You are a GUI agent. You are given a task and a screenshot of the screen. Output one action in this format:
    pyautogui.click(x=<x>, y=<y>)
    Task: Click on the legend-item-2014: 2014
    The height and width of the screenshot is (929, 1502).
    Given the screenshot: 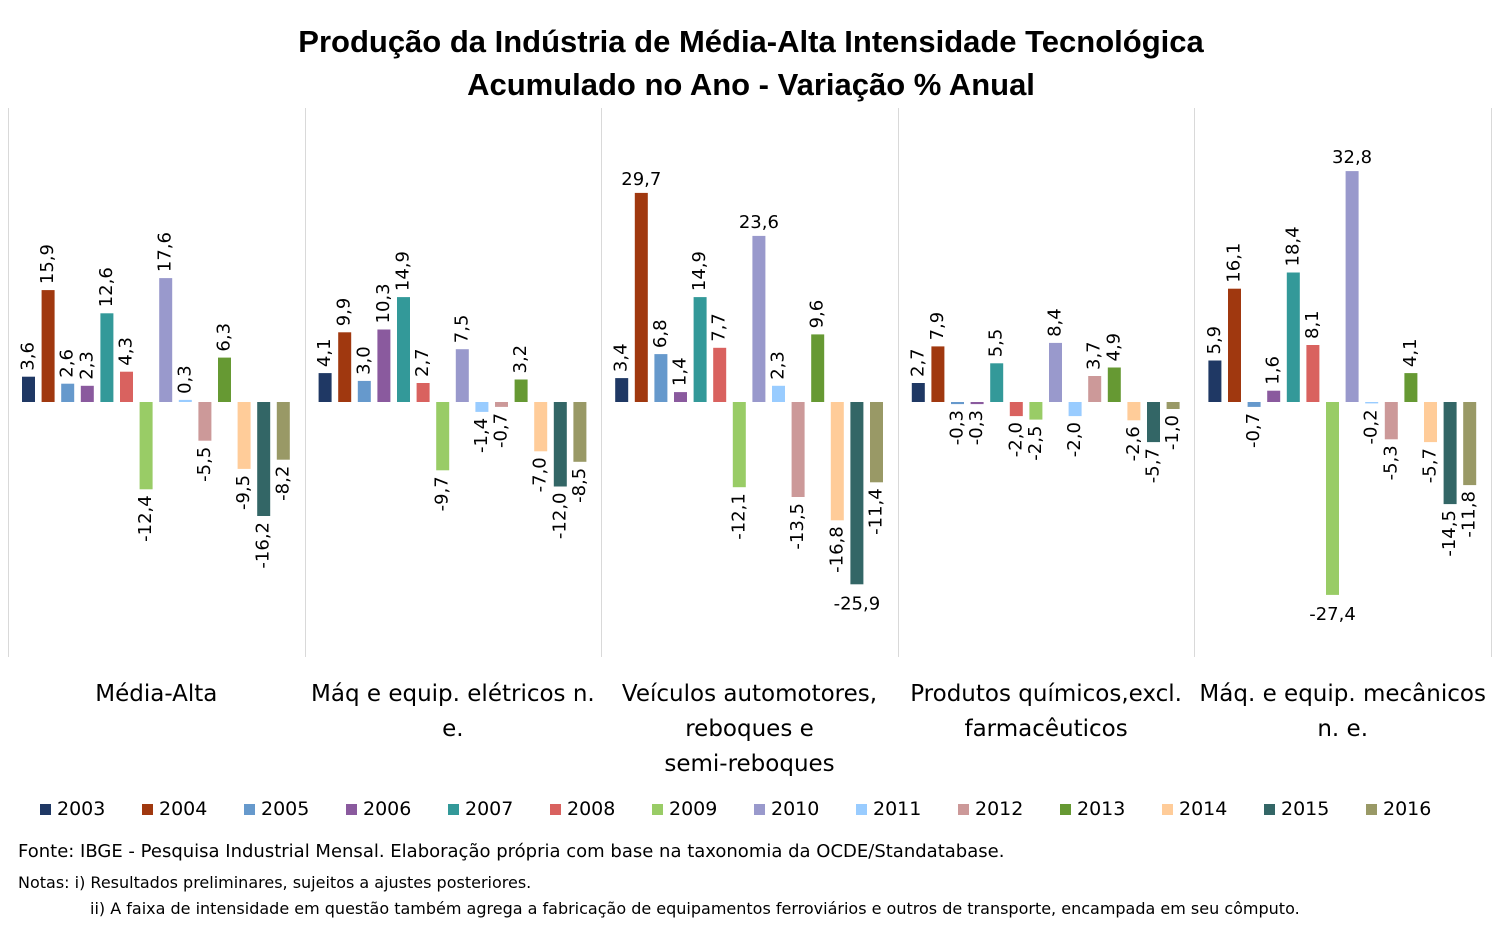 What is the action you would take?
    pyautogui.click(x=1213, y=809)
    